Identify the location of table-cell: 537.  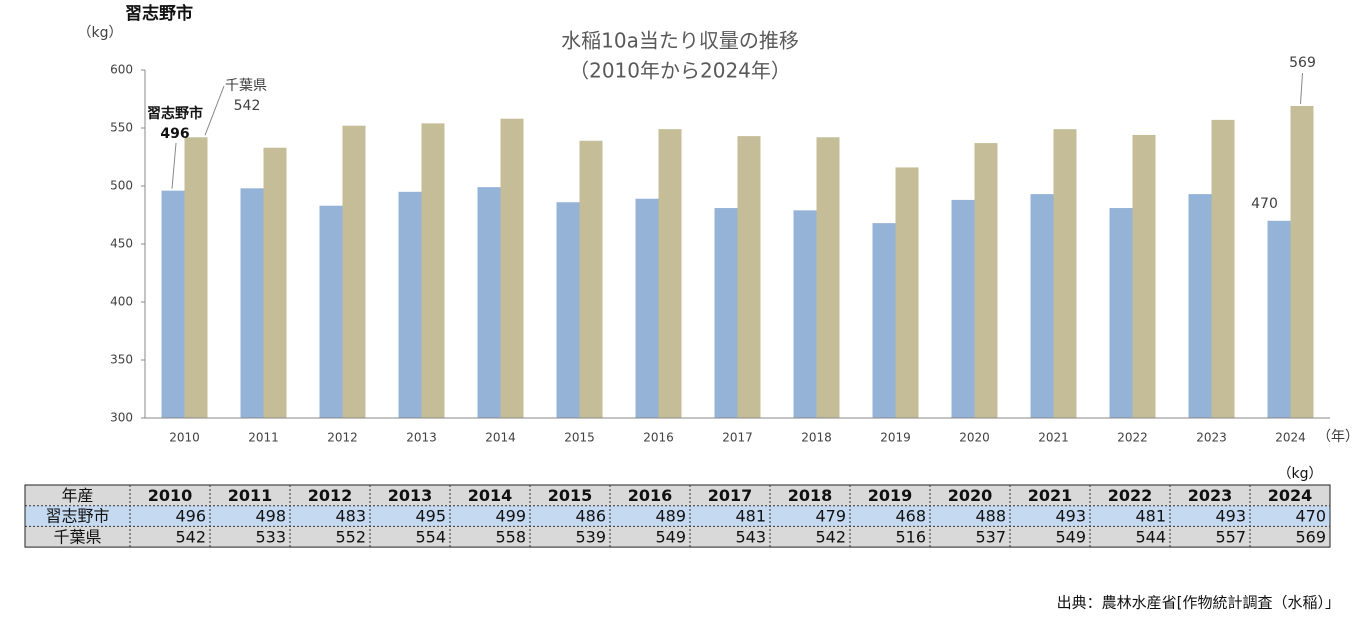
(990, 536).